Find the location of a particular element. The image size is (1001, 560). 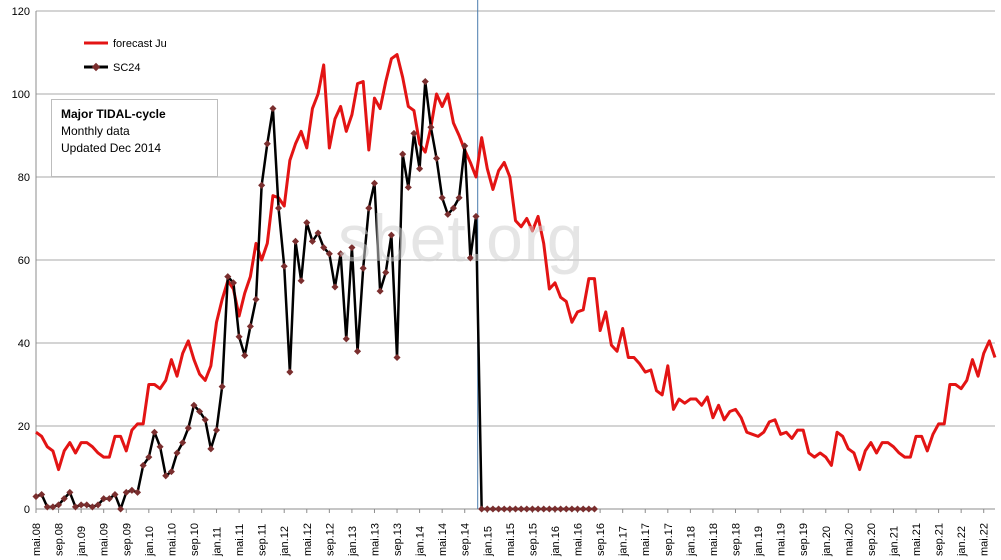

x-tick-label: jan.14 is located at coordinates (421, 541).